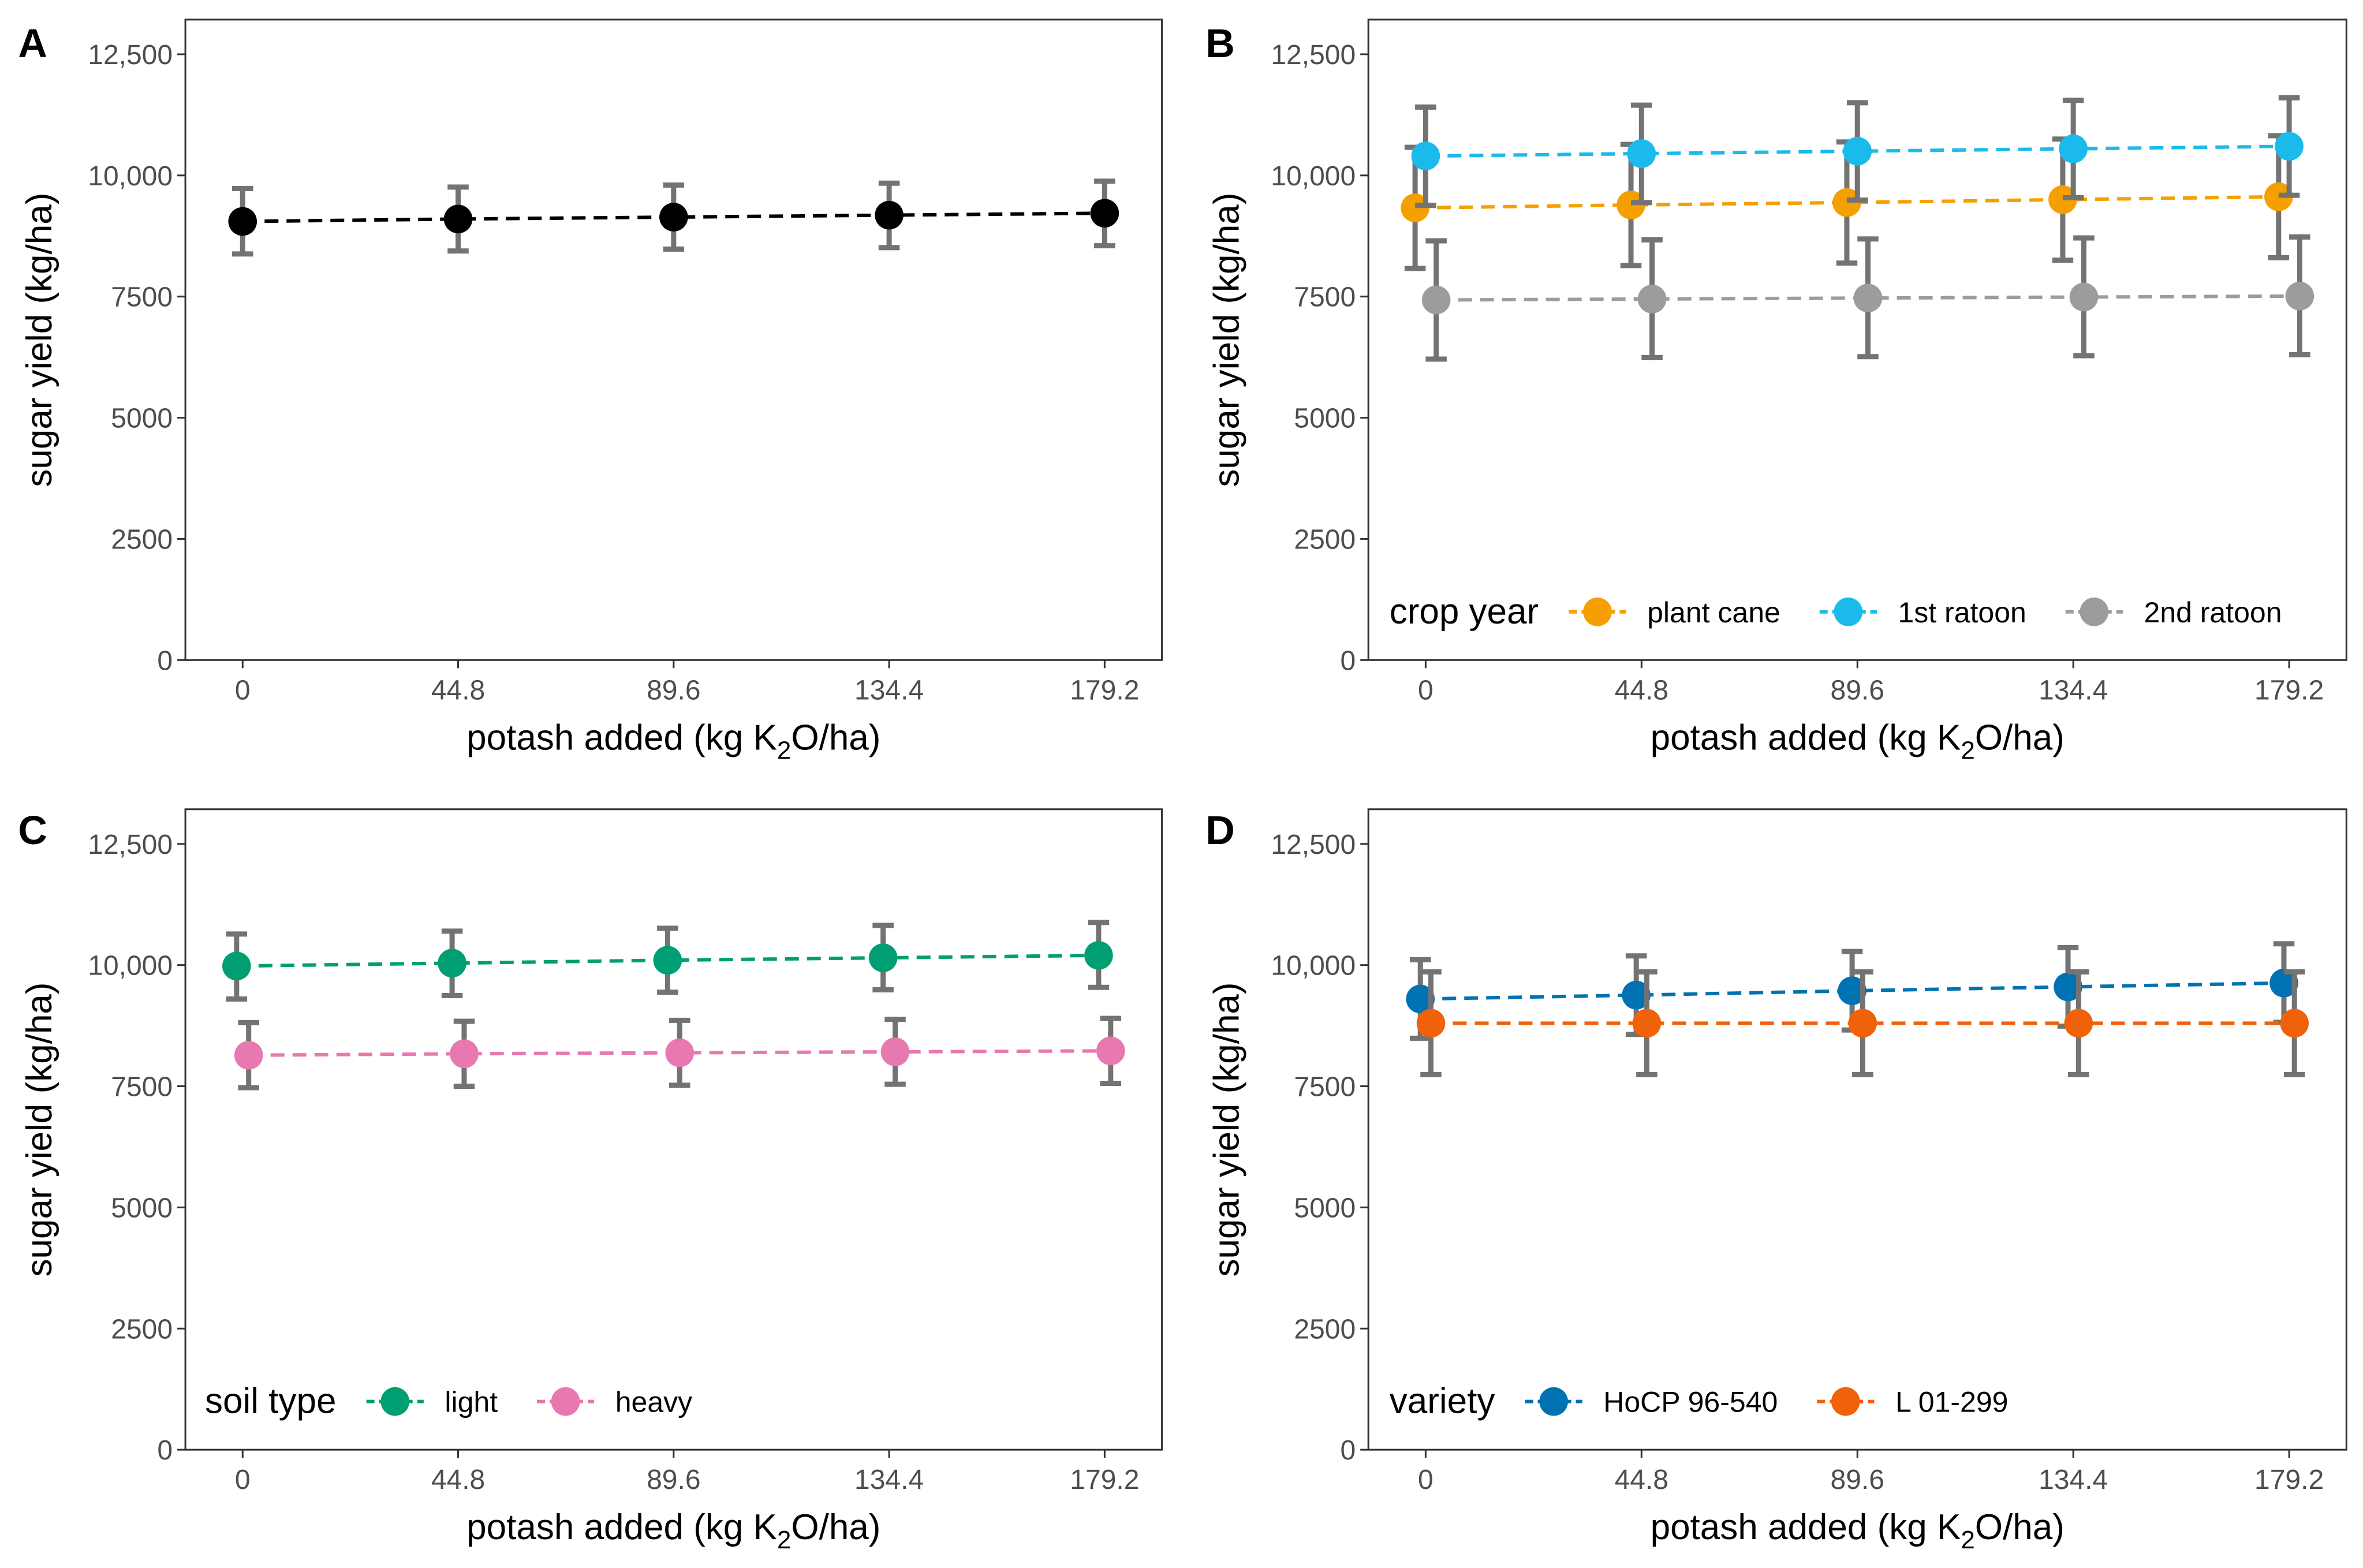 Image resolution: width=2363 pixels, height=1568 pixels. I want to click on series-2nd-ratoon, so click(1868, 298).